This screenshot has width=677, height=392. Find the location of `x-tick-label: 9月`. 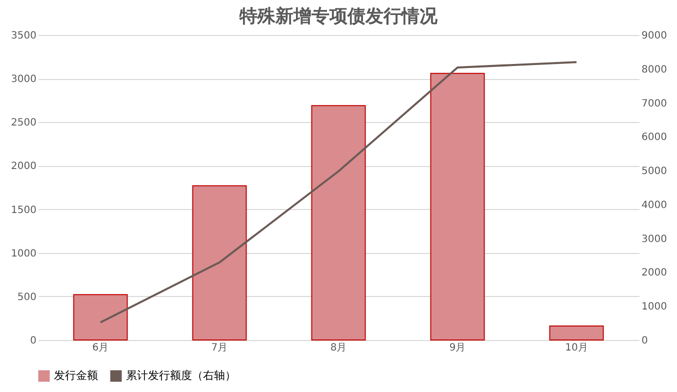

x-tick-label: 9月 is located at coordinates (457, 348).